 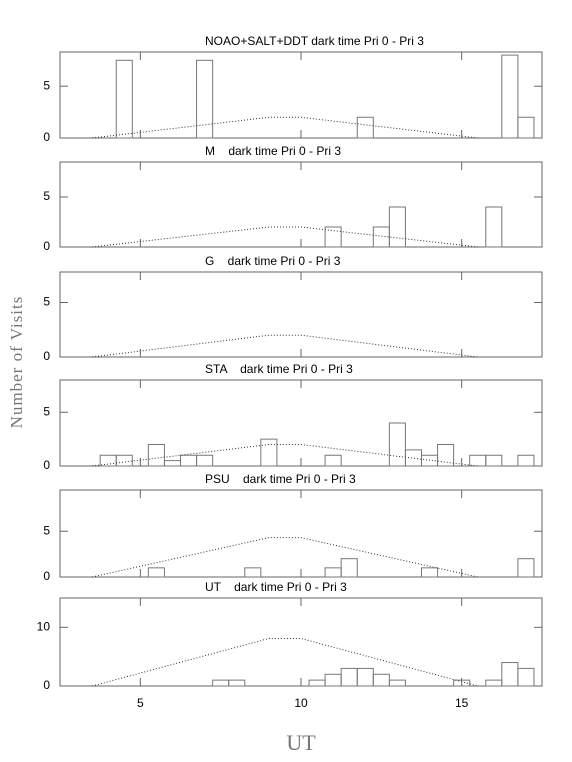 What do you see at coordinates (301, 742) in the screenshot?
I see `x-axis-label: UT` at bounding box center [301, 742].